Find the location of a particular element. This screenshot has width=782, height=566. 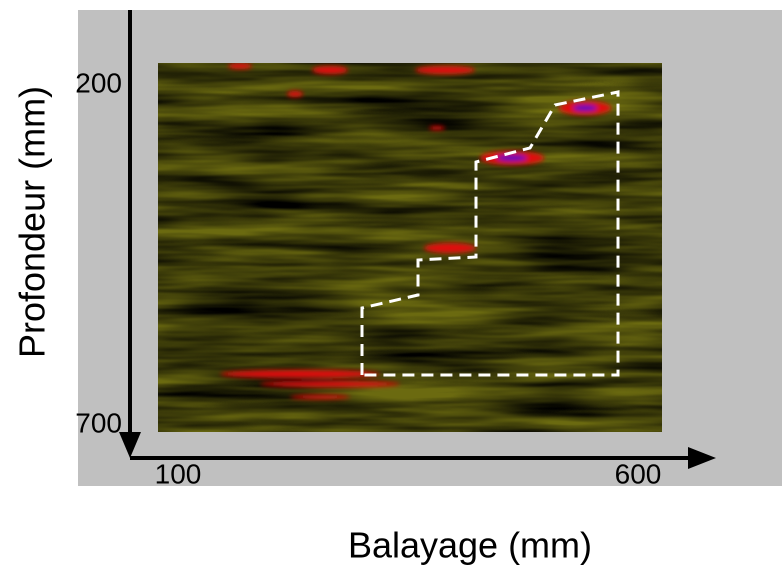

y-tick-label: 200 is located at coordinates (98, 82).